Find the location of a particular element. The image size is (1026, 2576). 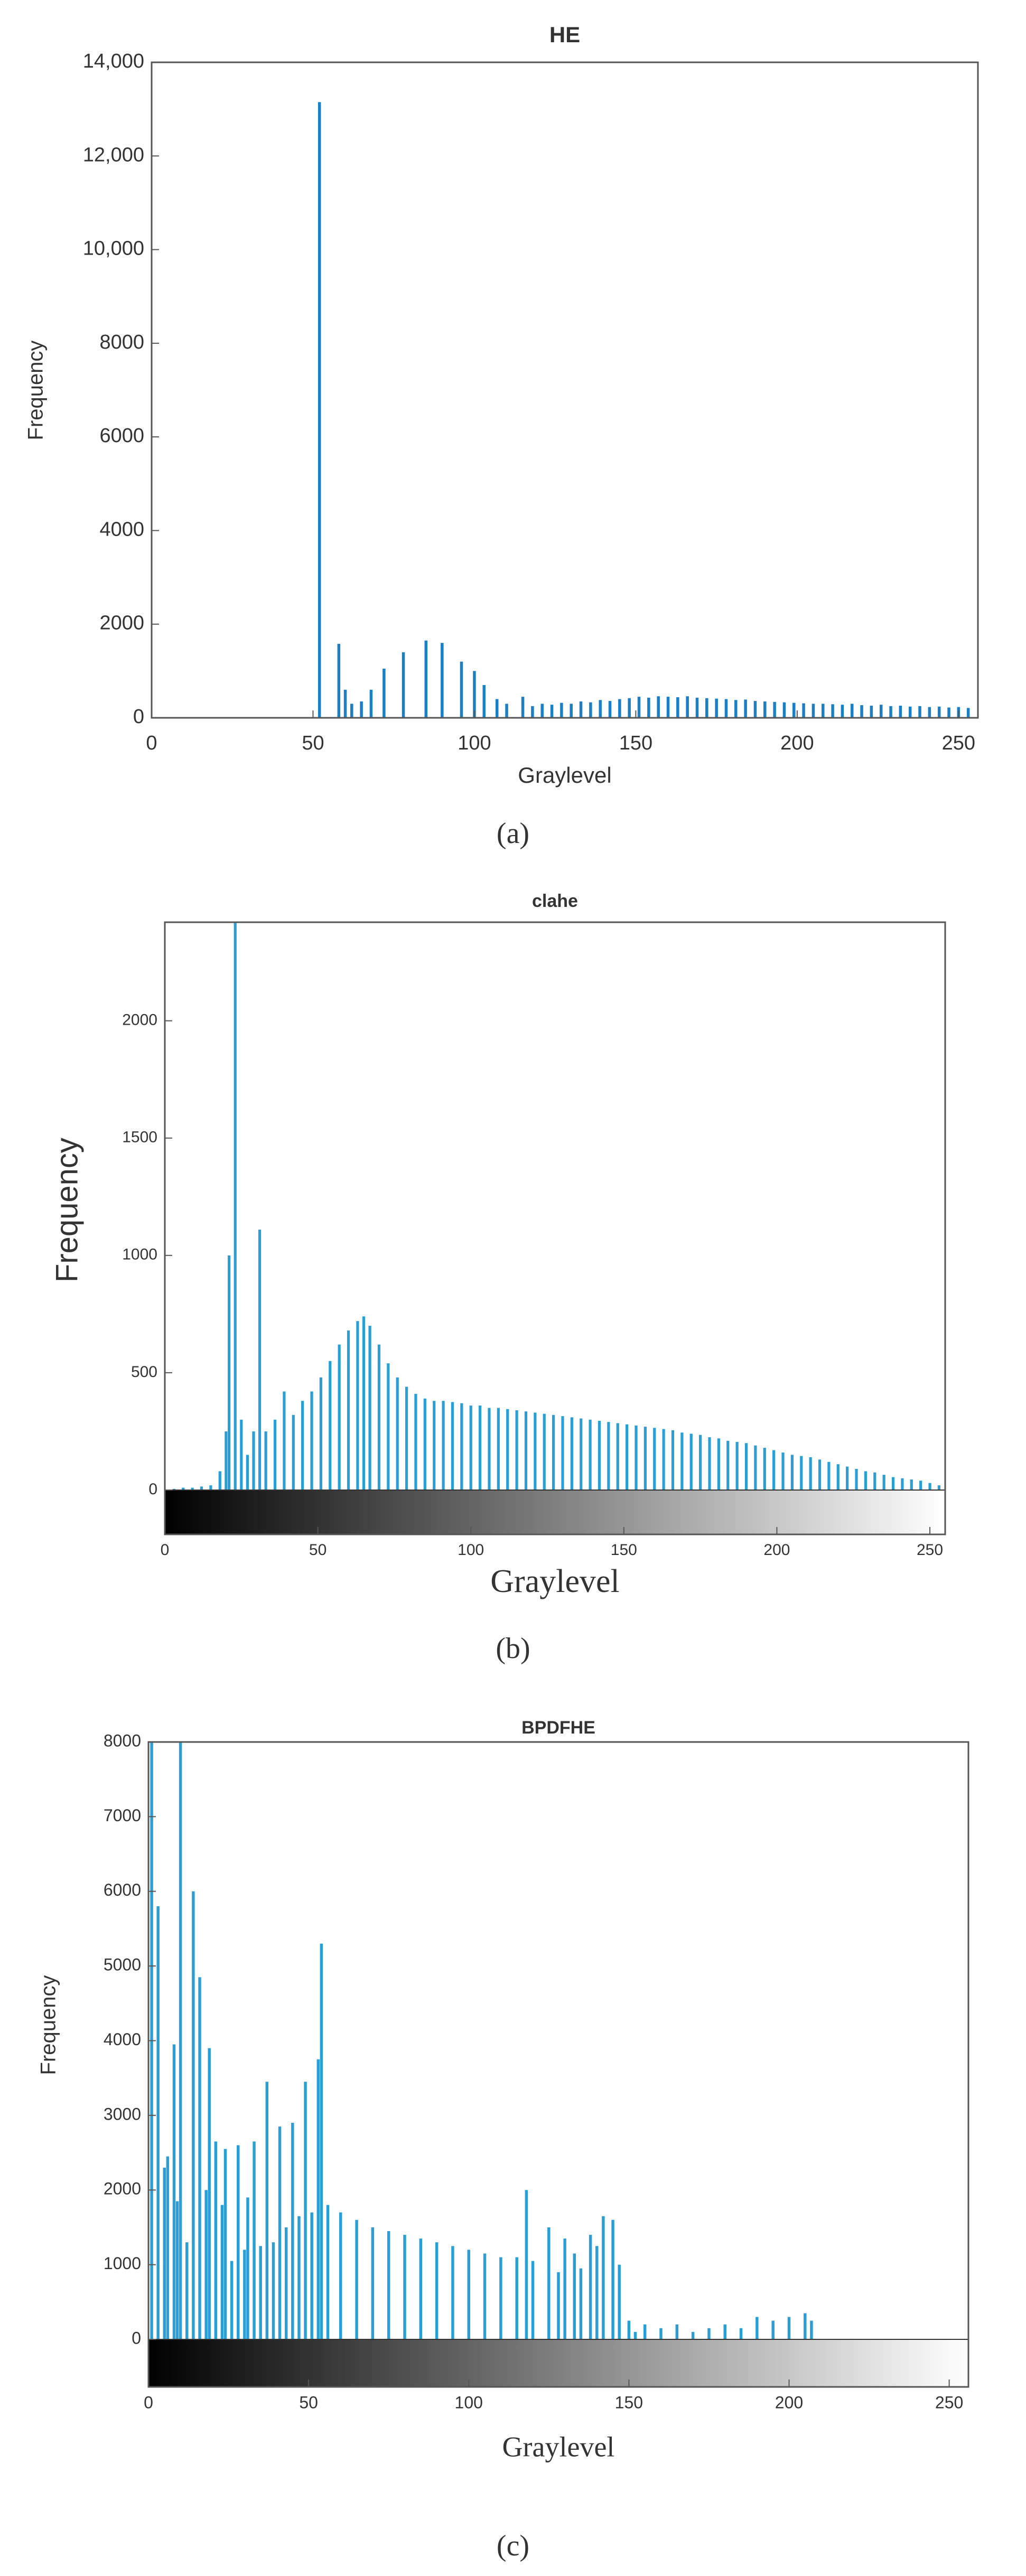

colorbar is located at coordinates (555, 1512).